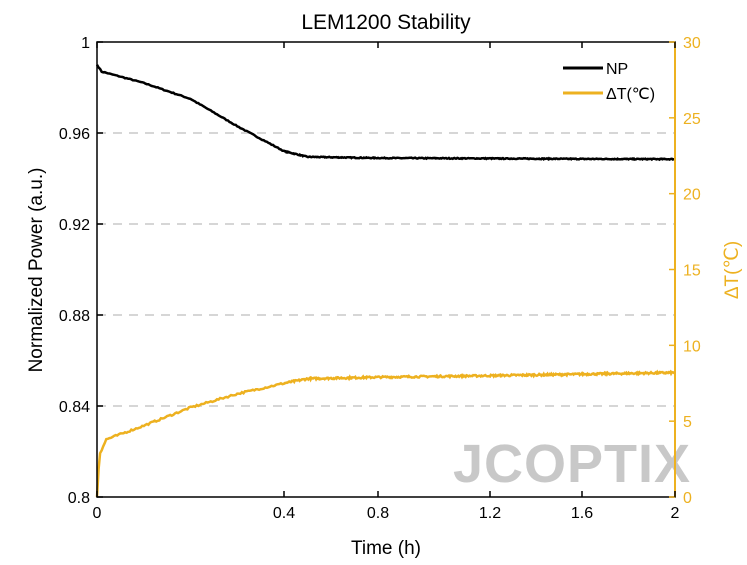 Image resolution: width=747 pixels, height=565 pixels. Describe the element at coordinates (692, 195) in the screenshot. I see `y2-tick-label: 20` at that location.